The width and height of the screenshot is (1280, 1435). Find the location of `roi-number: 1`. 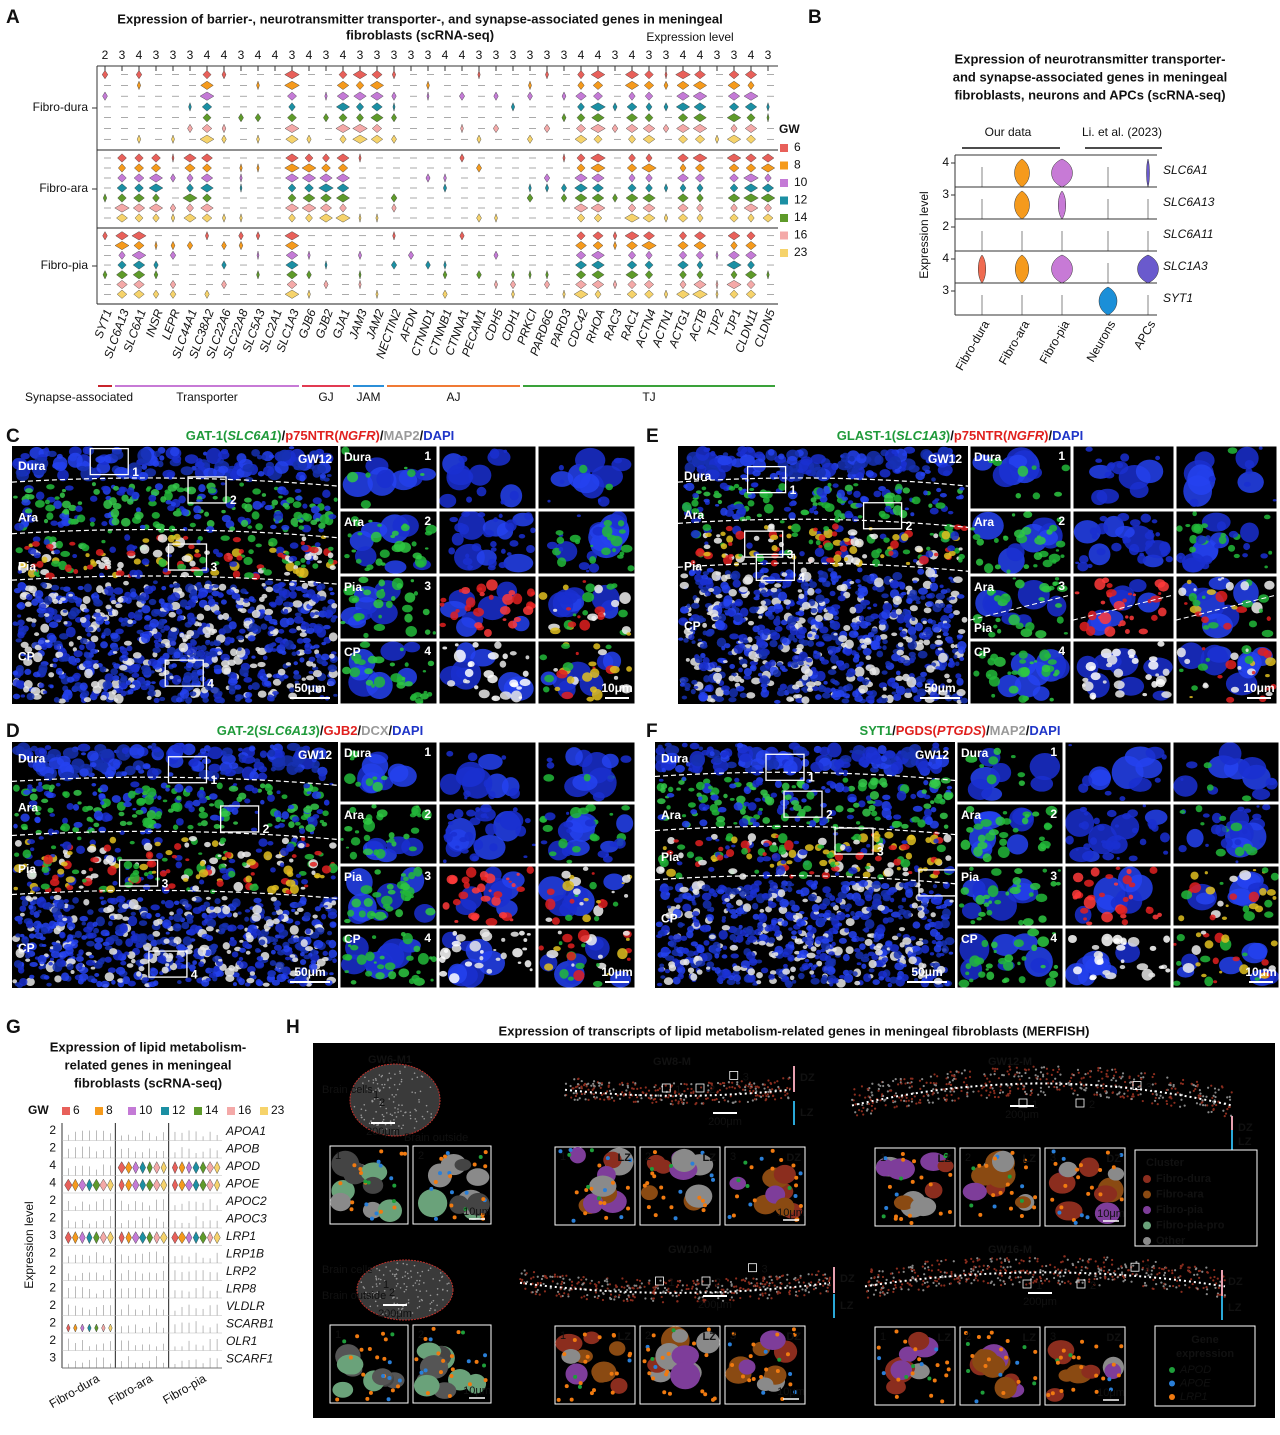

roi-number: 1 is located at coordinates (793, 490).